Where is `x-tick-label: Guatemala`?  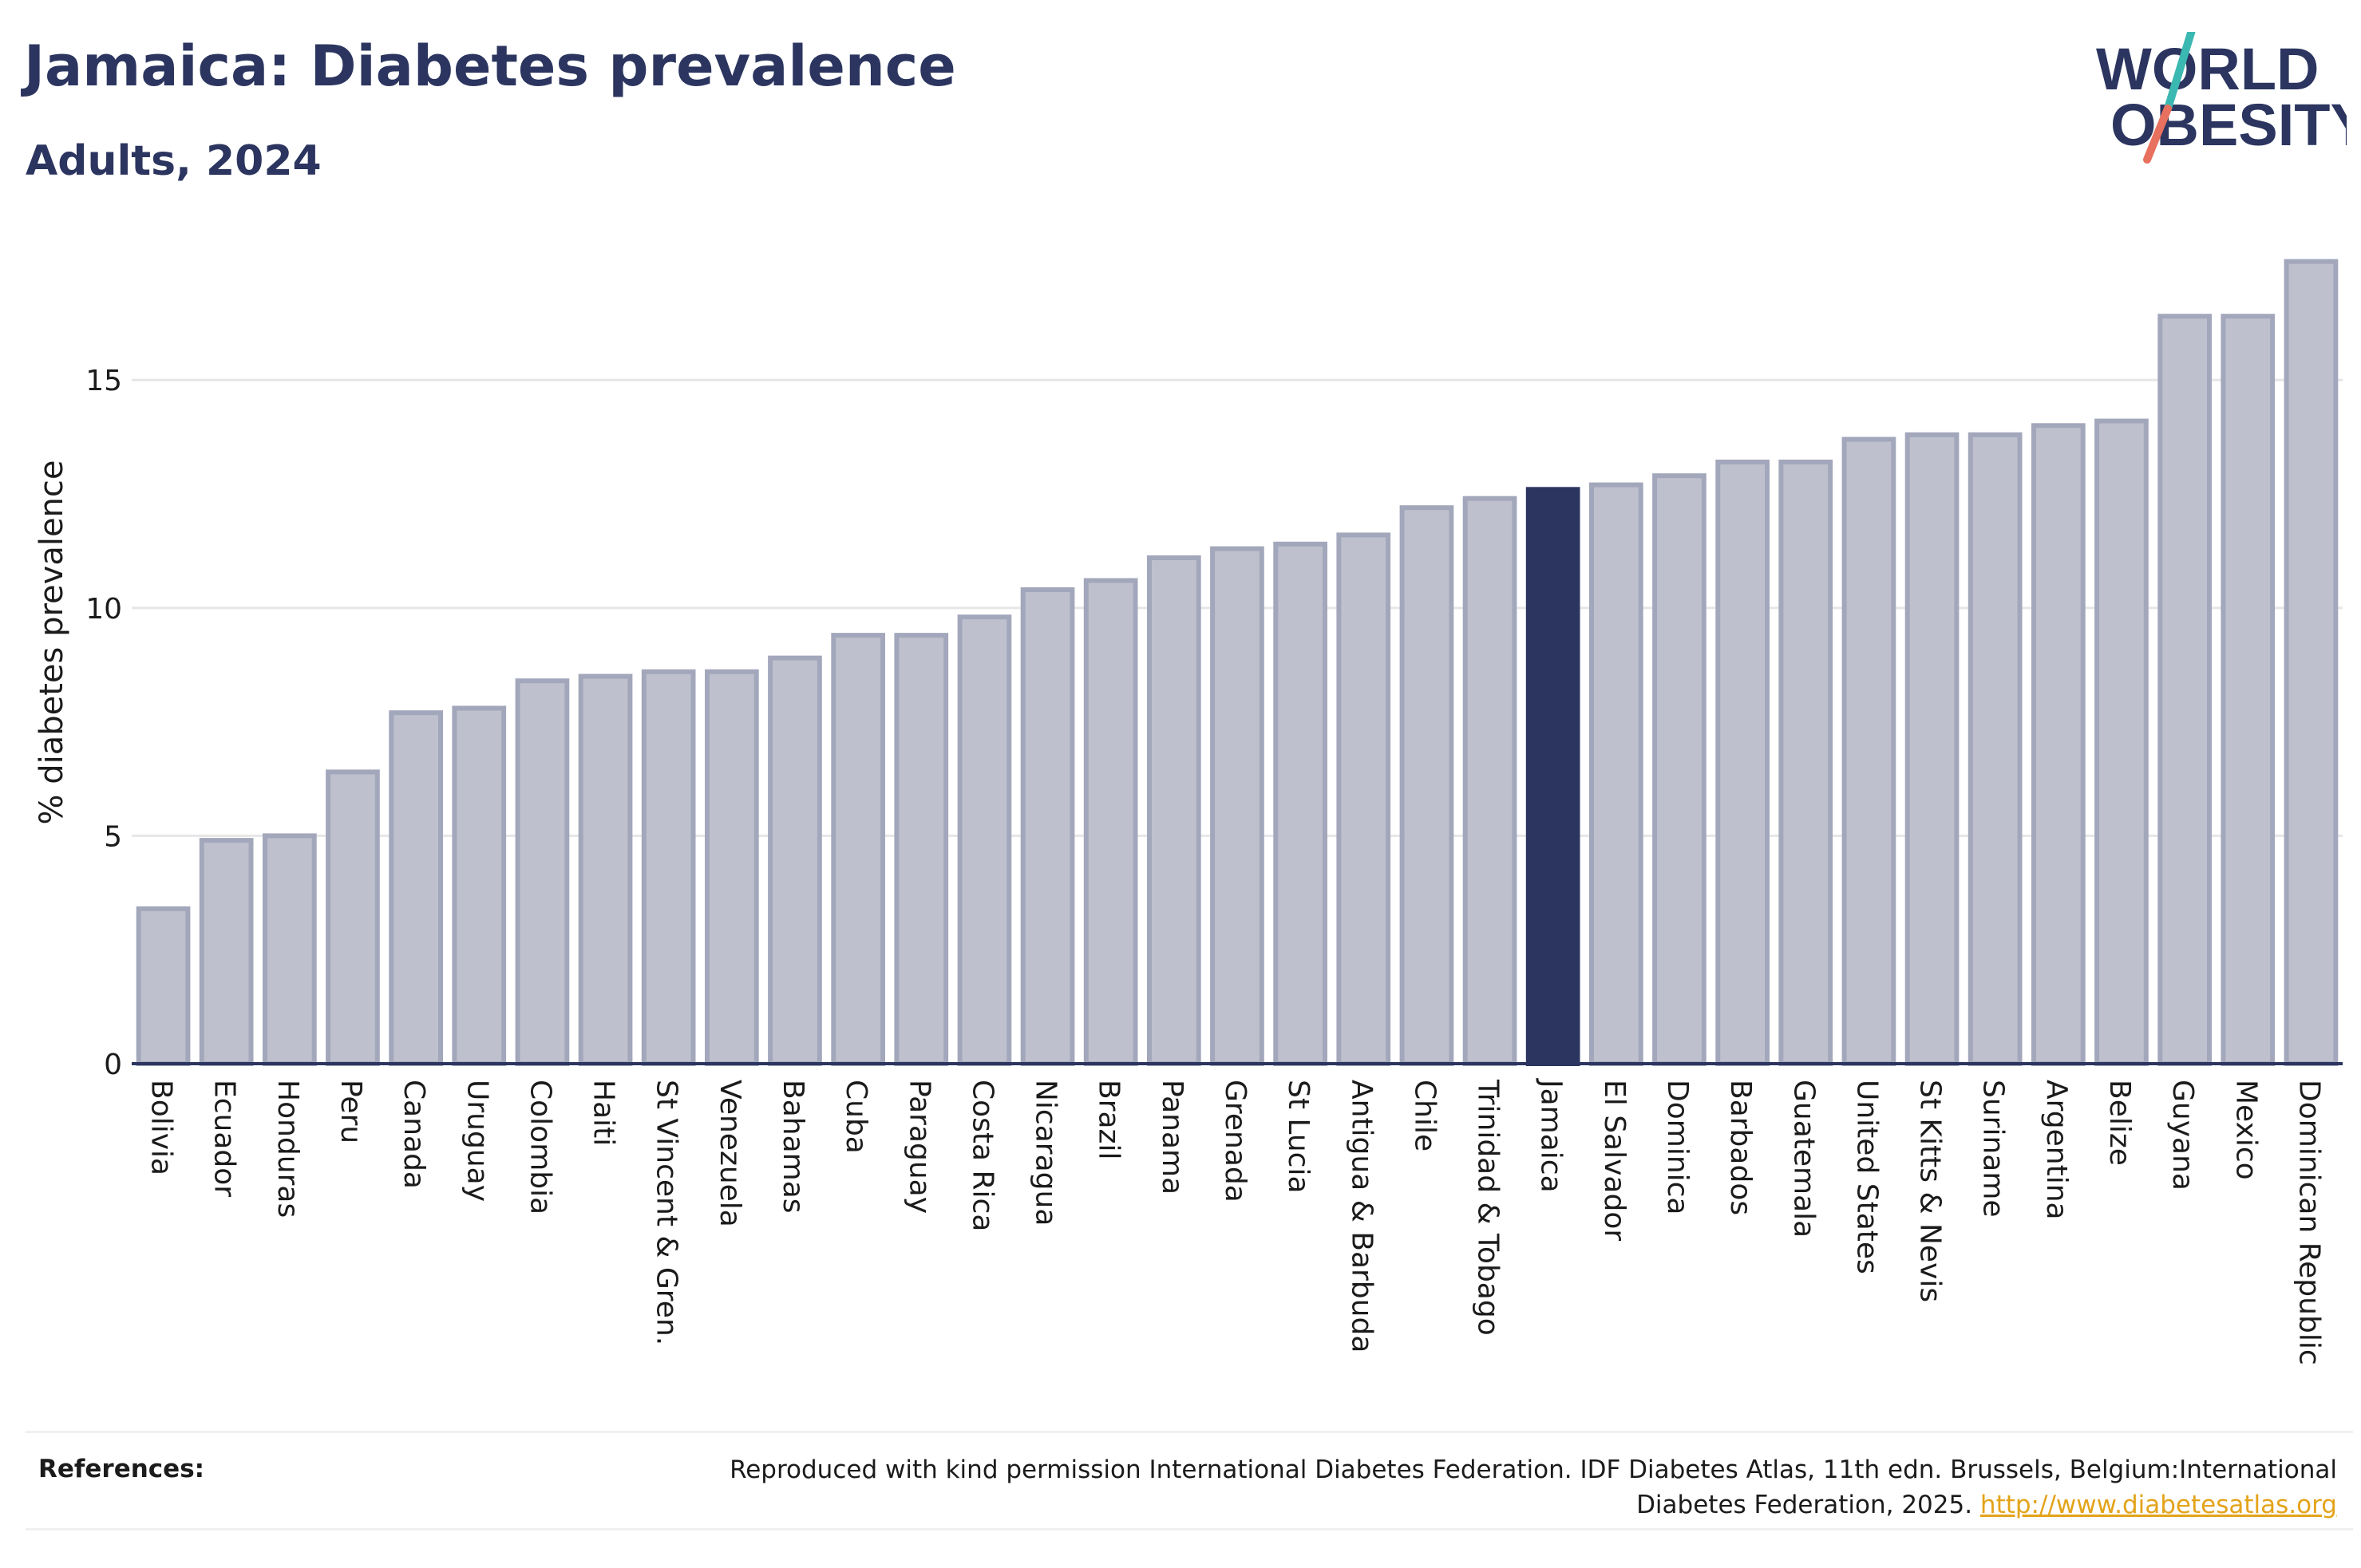
x-tick-label: Guatemala is located at coordinates (1803, 1159).